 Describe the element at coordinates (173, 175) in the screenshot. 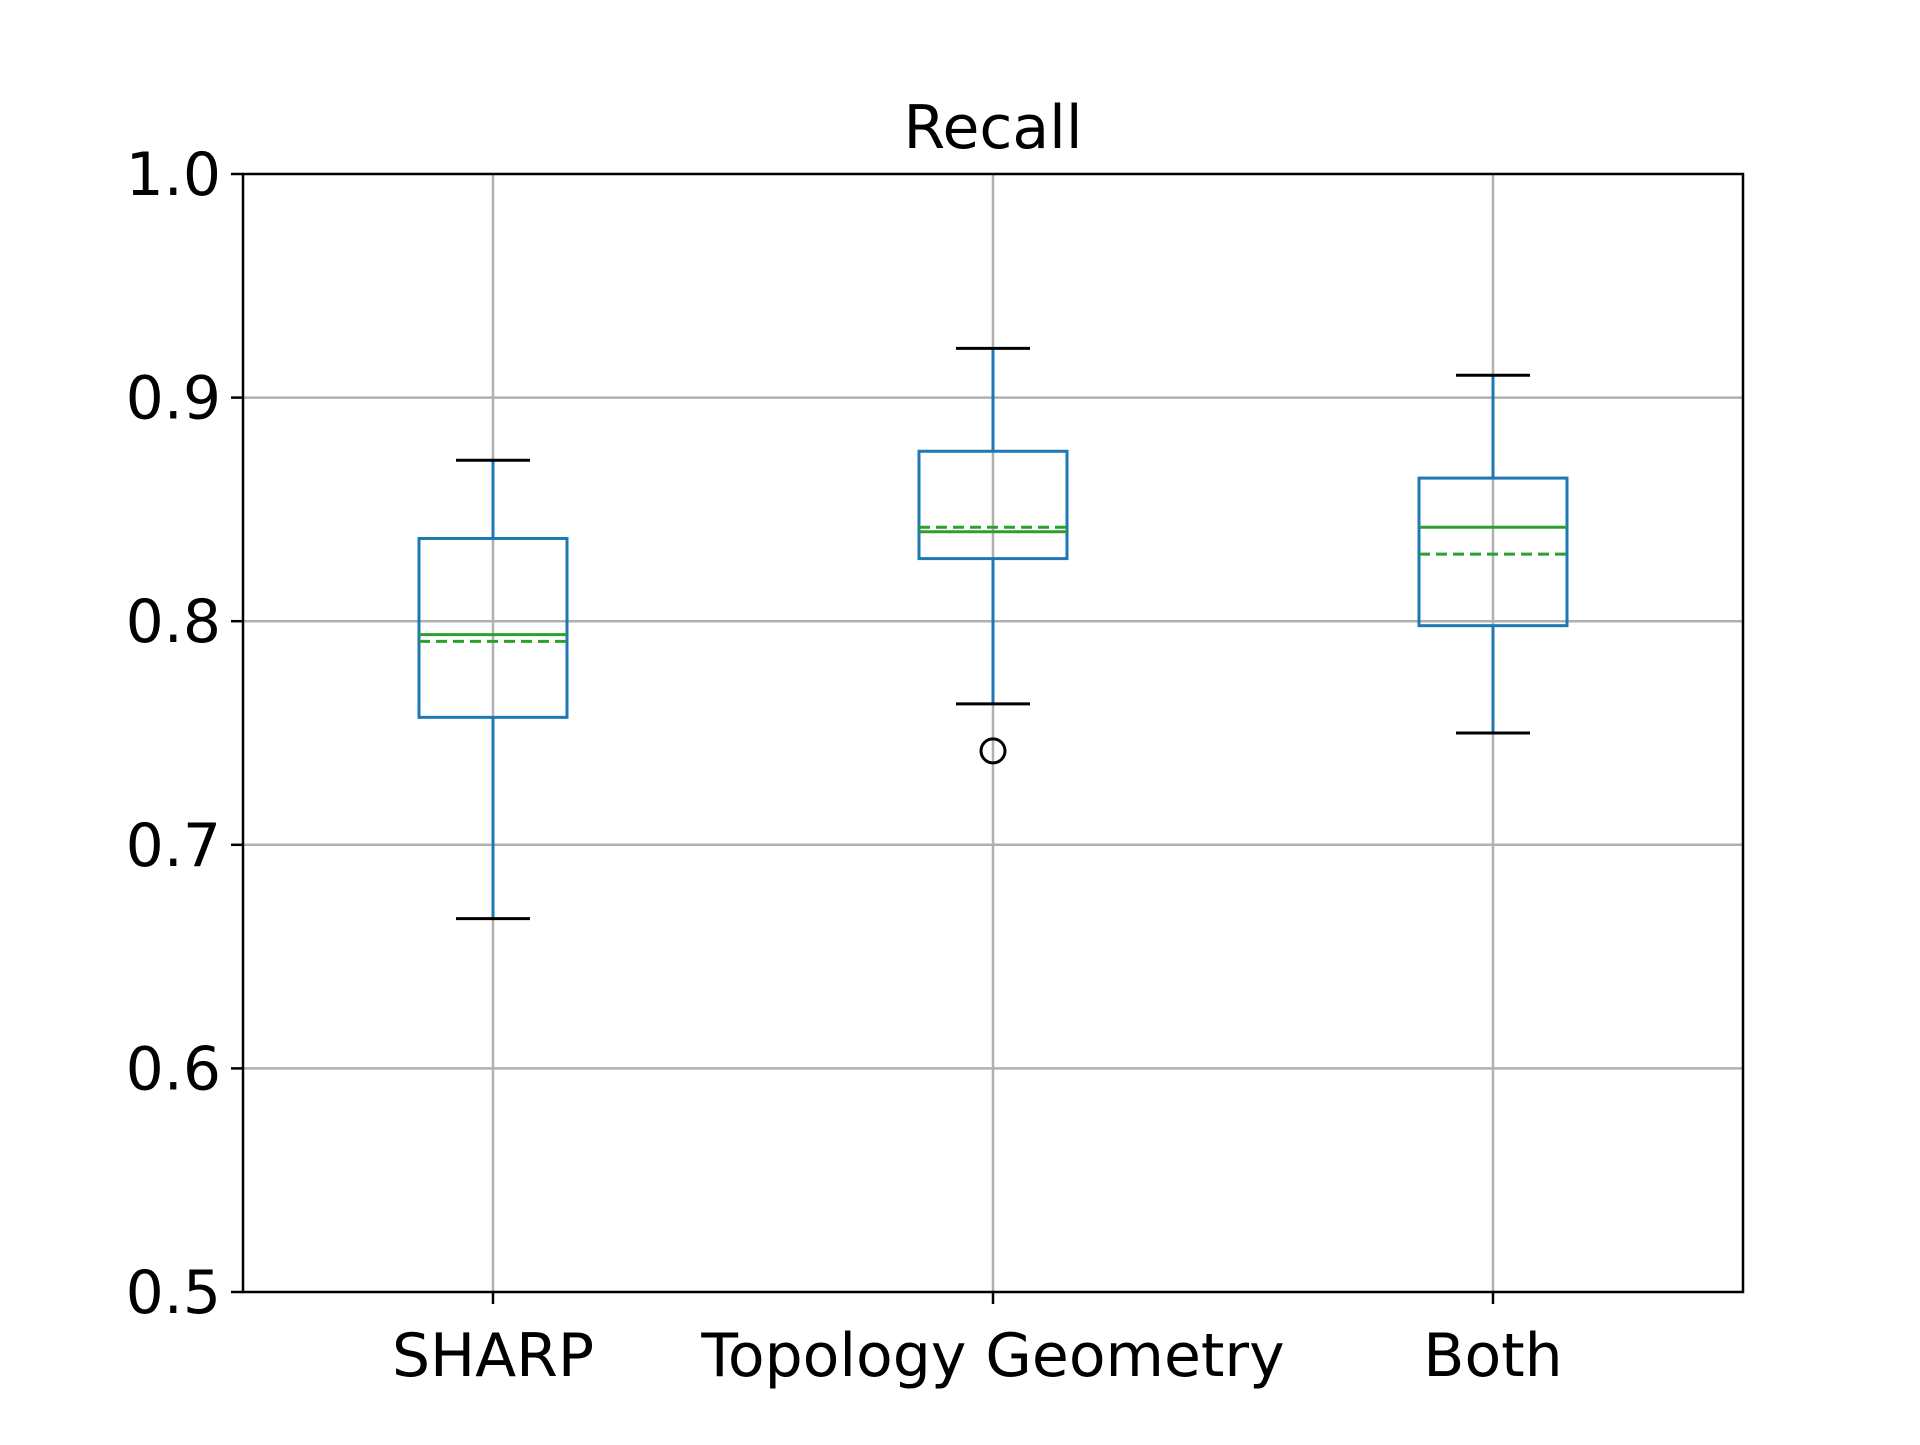

I see `y-tick-label: 1.0` at that location.